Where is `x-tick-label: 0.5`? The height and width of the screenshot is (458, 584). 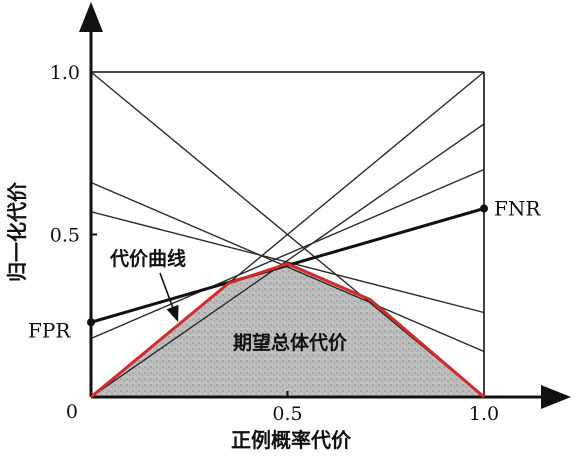 x-tick-label: 0.5 is located at coordinates (287, 414).